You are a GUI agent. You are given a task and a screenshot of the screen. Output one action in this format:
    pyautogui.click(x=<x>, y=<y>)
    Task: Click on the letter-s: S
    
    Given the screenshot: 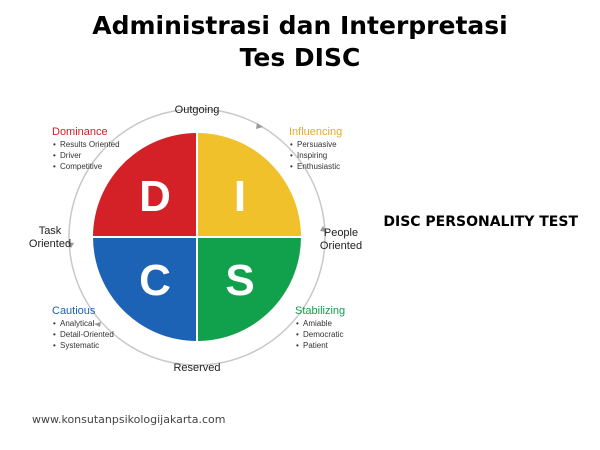 What is the action you would take?
    pyautogui.click(x=239, y=280)
    